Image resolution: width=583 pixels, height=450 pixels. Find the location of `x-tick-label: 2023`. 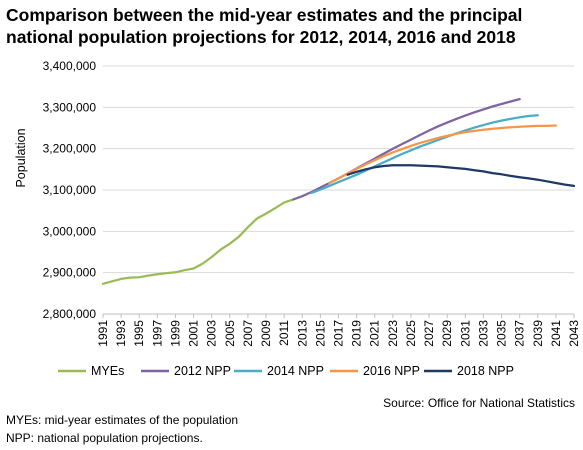

x-tick-label: 2023 is located at coordinates (393, 333).